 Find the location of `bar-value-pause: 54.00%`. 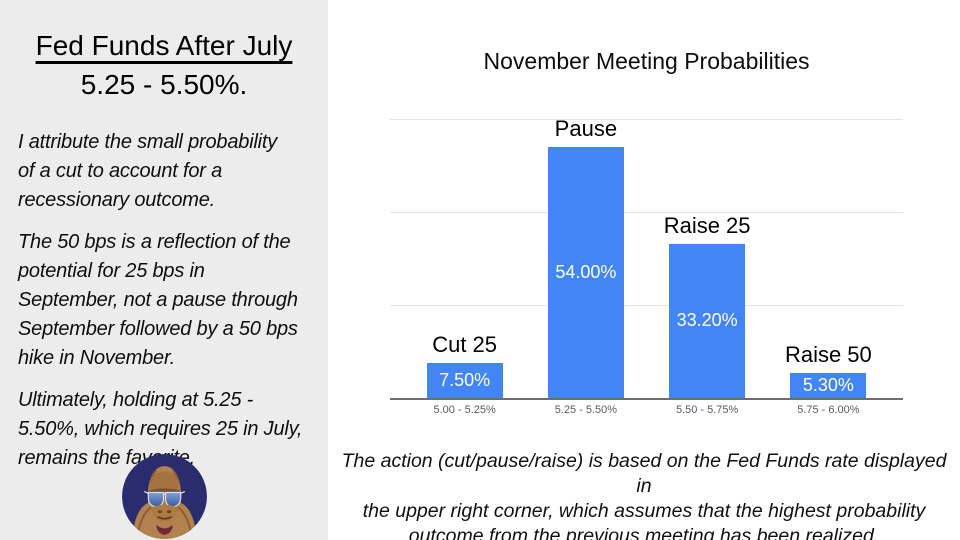

bar-value-pause: 54.00% is located at coordinates (586, 271).